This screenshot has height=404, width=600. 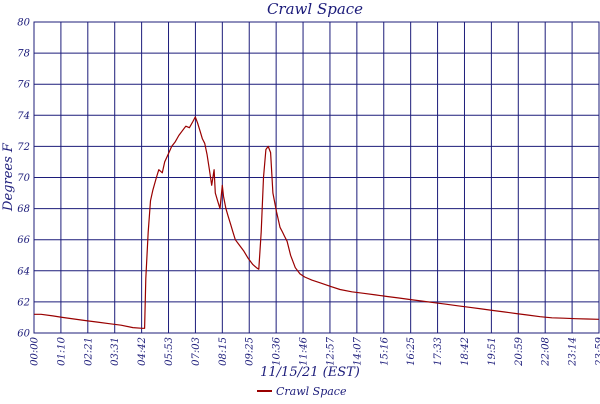 What do you see at coordinates (304, 350) in the screenshot?
I see `x-tick-label: 11:46` at bounding box center [304, 350].